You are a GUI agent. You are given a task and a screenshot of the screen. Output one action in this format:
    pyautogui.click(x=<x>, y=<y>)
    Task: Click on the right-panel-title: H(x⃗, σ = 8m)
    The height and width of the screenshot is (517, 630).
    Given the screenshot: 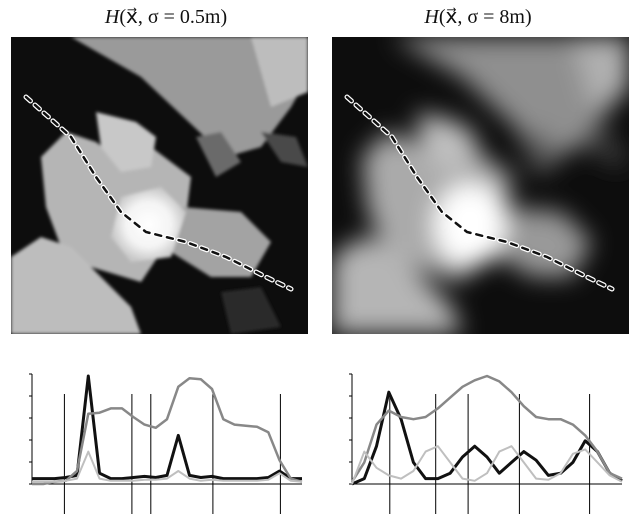 What is the action you would take?
    pyautogui.click(x=478, y=17)
    